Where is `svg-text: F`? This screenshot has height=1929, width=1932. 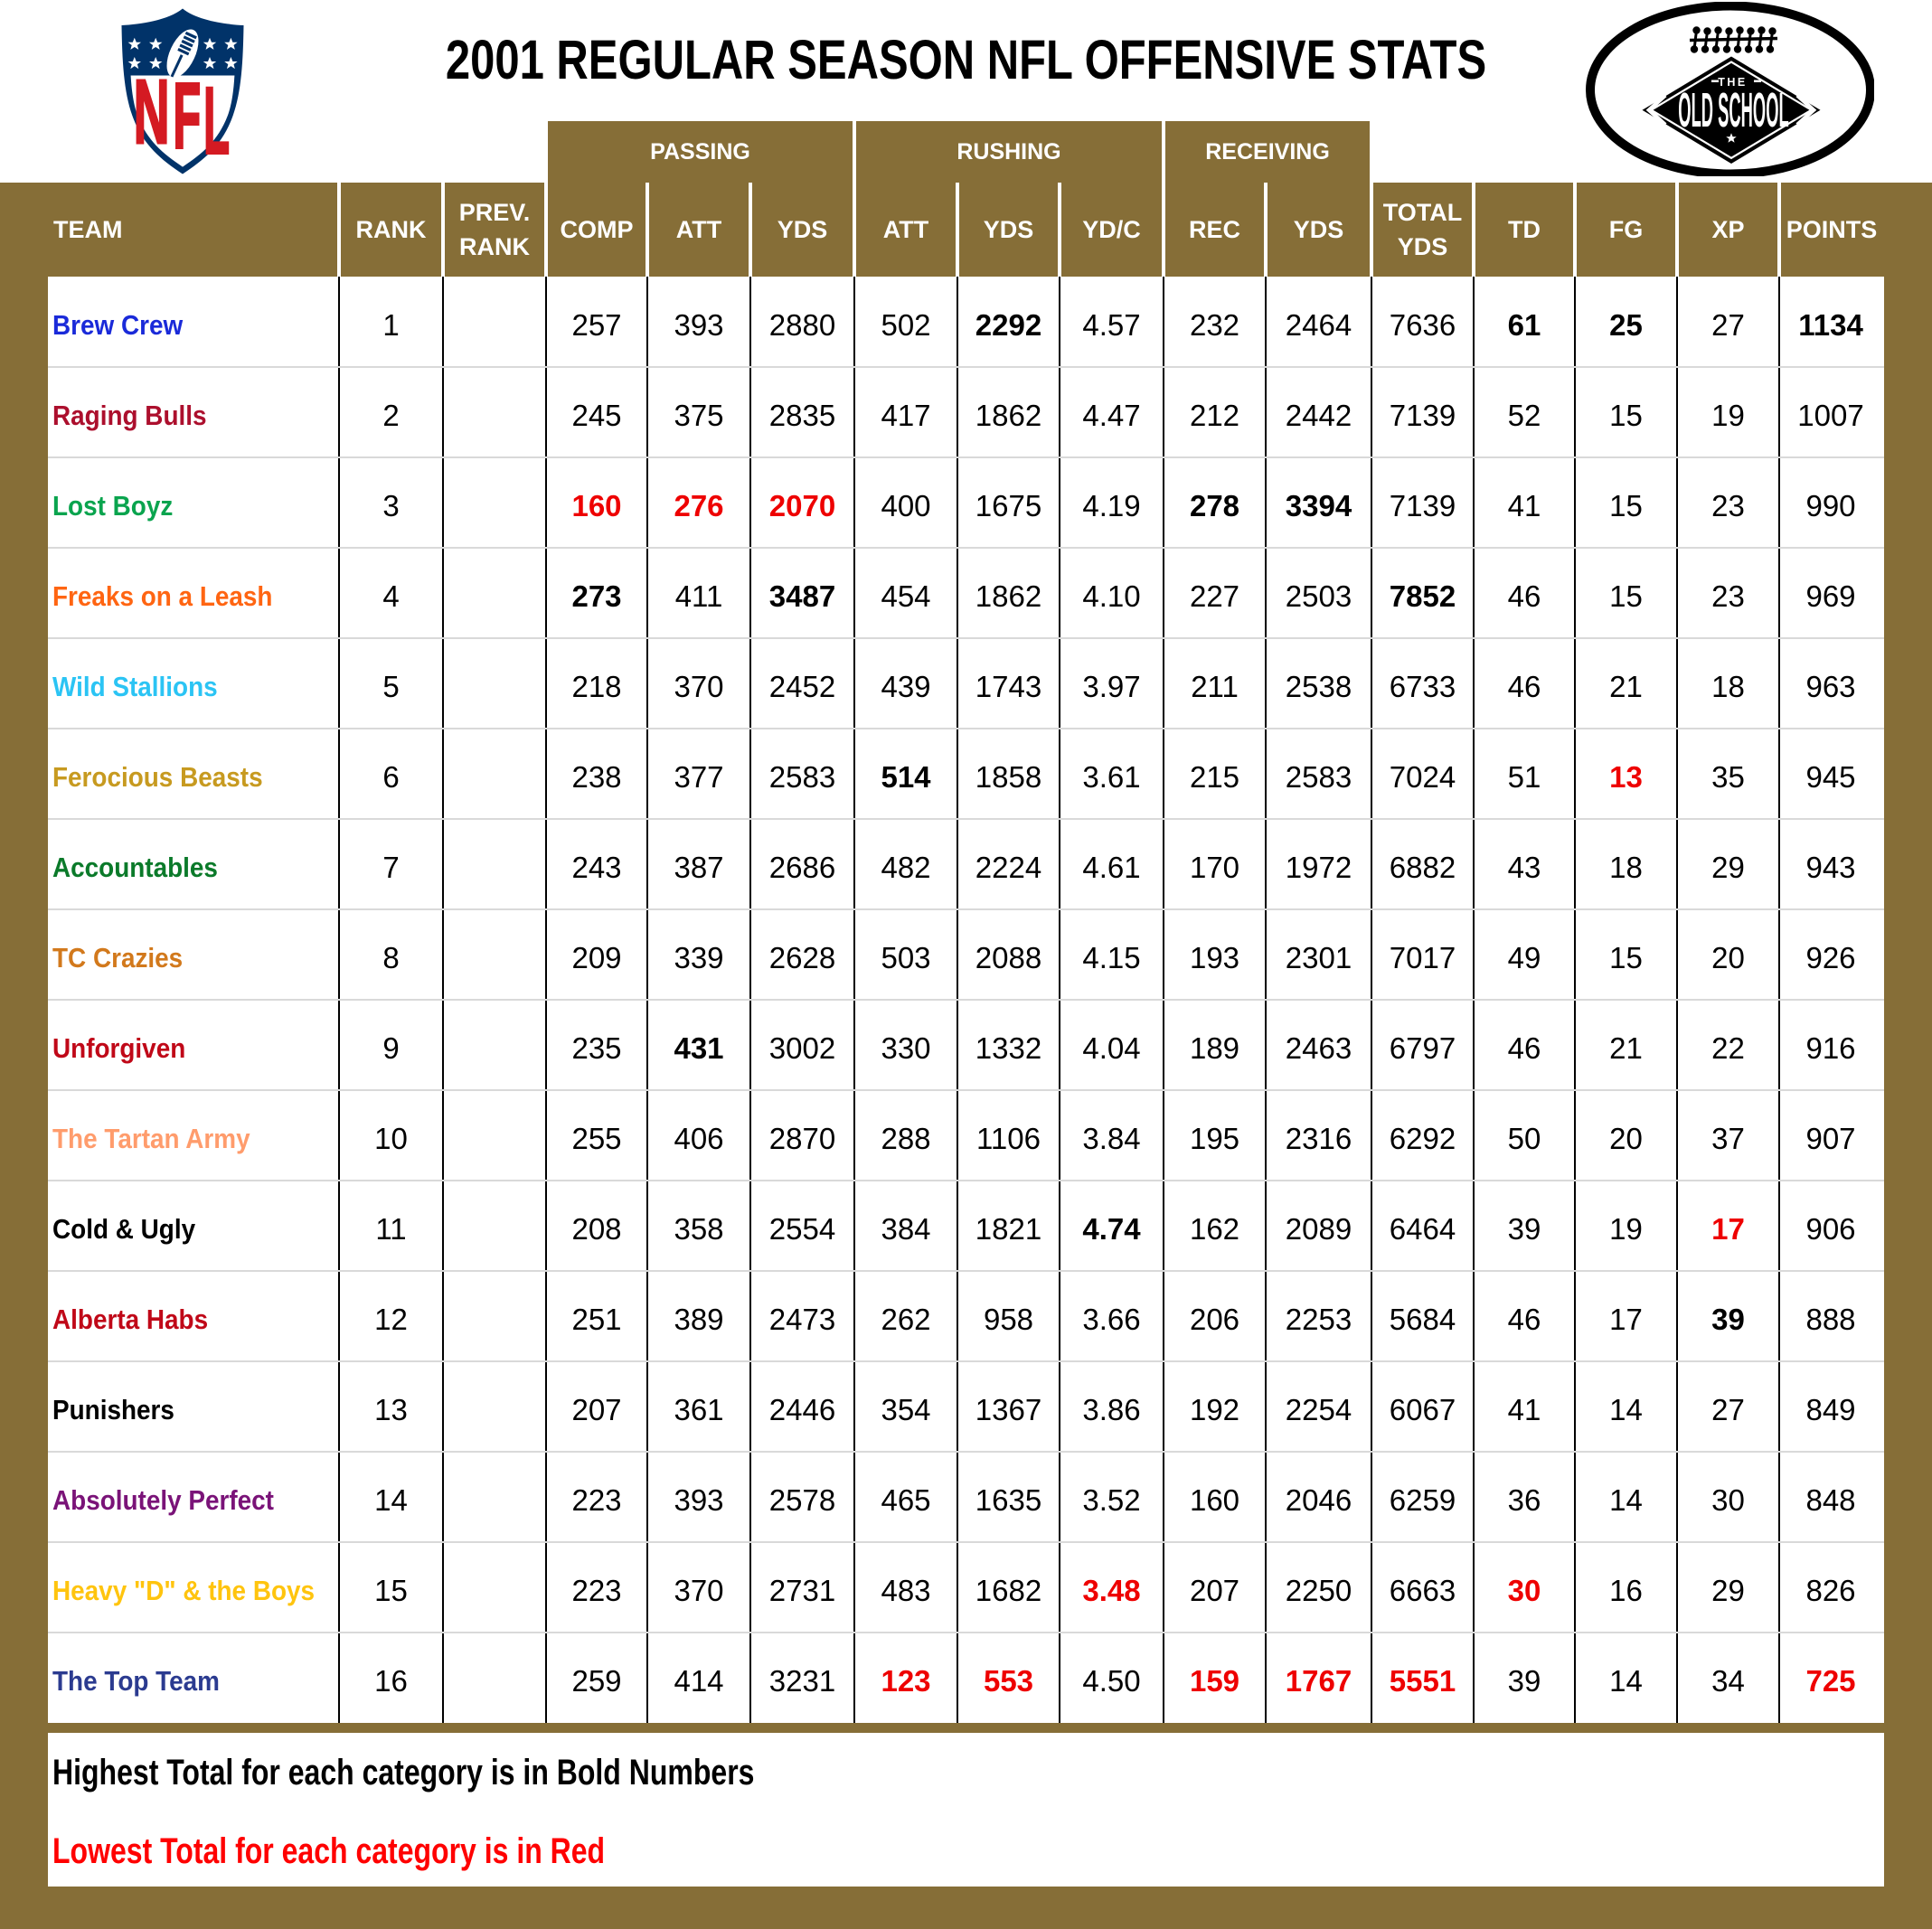 svg-text: F is located at coordinates (187, 116).